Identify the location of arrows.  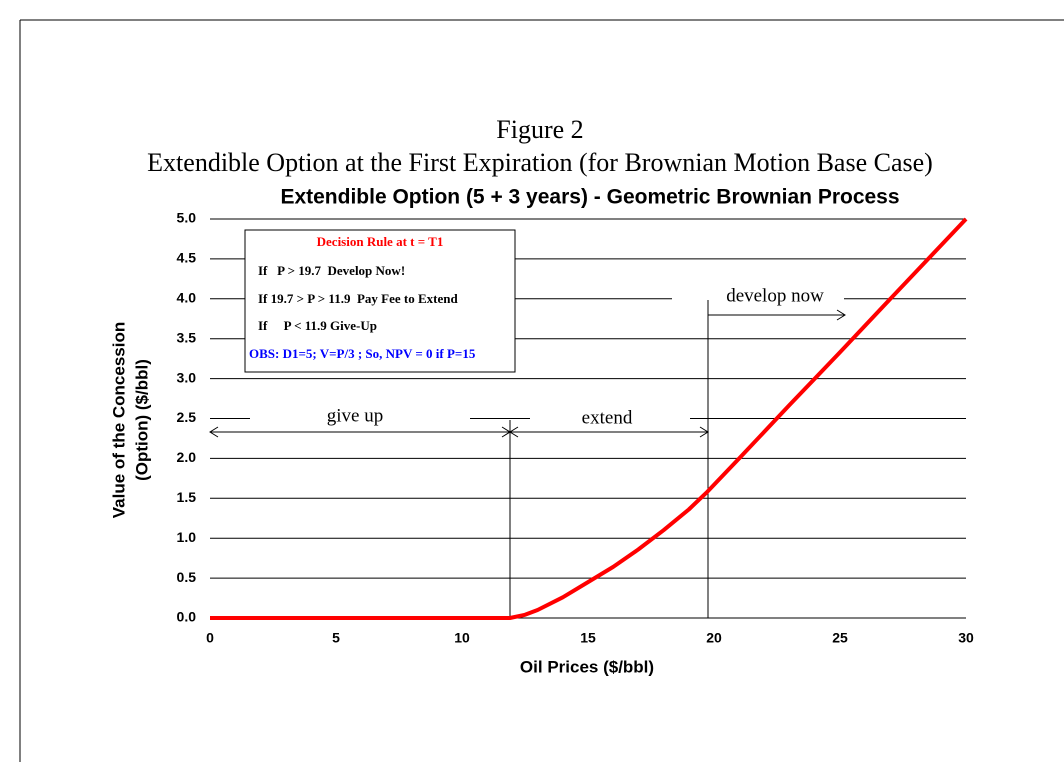
(527, 373).